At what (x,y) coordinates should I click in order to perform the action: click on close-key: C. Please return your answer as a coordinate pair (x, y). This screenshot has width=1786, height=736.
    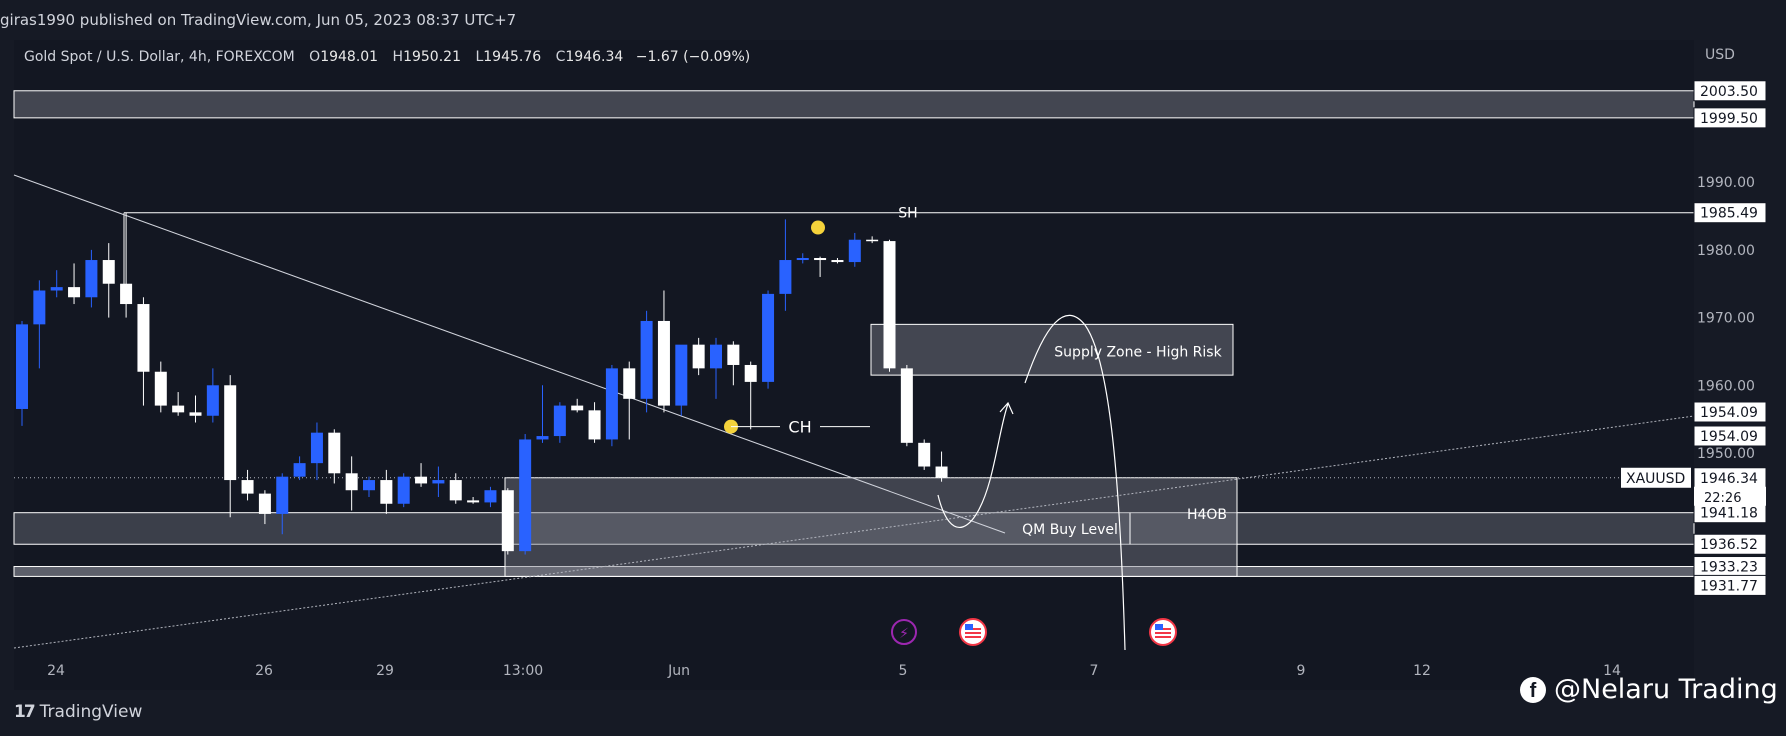
    Looking at the image, I should click on (560, 57).